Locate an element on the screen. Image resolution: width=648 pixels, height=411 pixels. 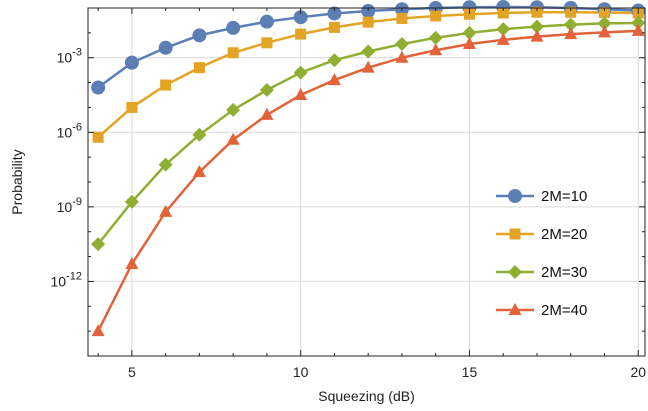
y-axis-label: Probability is located at coordinates (17, 181).